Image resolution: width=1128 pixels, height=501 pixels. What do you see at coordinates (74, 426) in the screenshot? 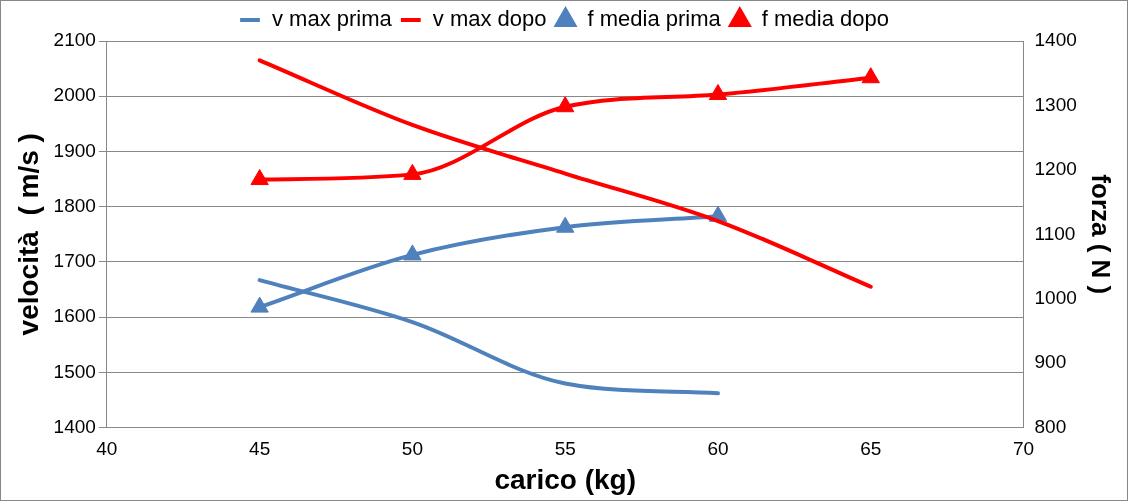
I see `y-tick-label: 1400` at bounding box center [74, 426].